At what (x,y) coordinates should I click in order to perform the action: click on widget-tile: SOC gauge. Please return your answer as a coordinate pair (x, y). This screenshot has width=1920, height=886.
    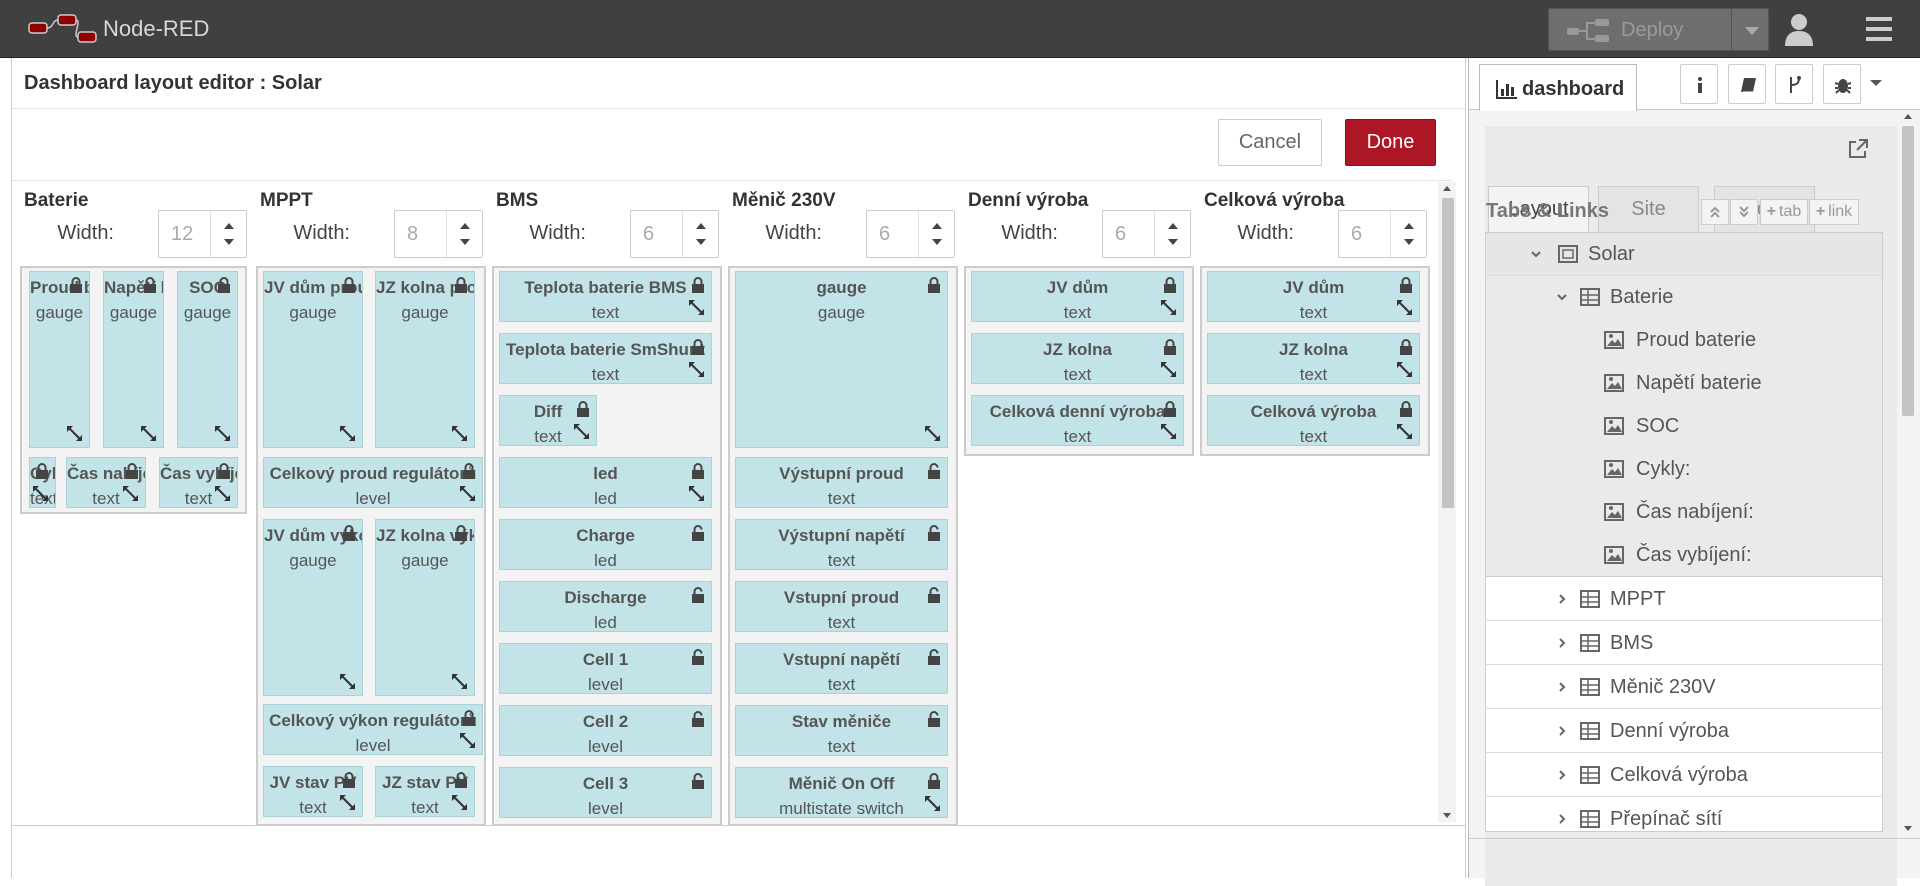
    Looking at the image, I should click on (207, 359).